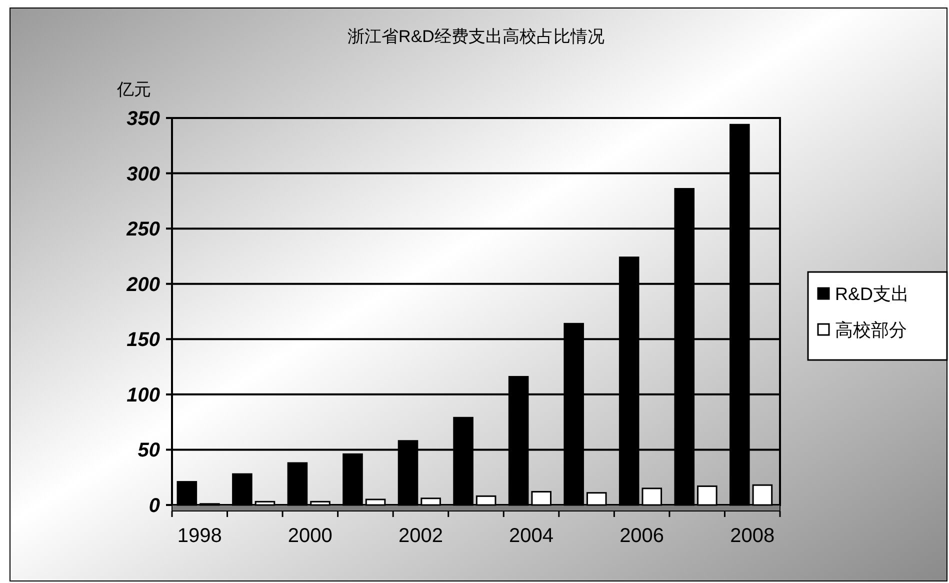 Image resolution: width=949 pixels, height=583 pixels. I want to click on chart-title: 浙江省R&D经费支出高校占比情况, so click(476, 36).